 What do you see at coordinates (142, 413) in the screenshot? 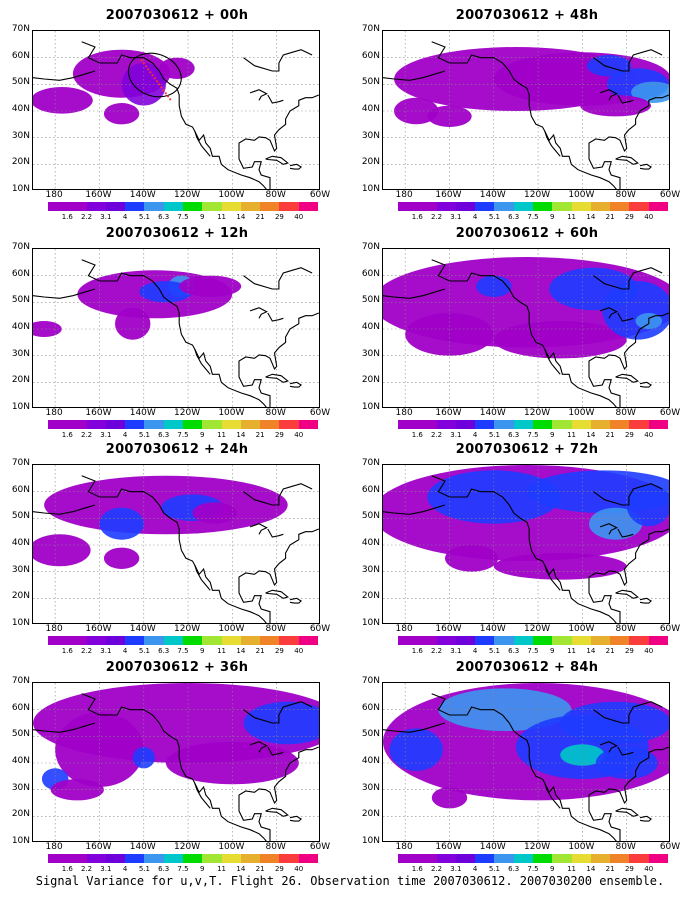
I see `longitude-label: 140W` at bounding box center [142, 413].